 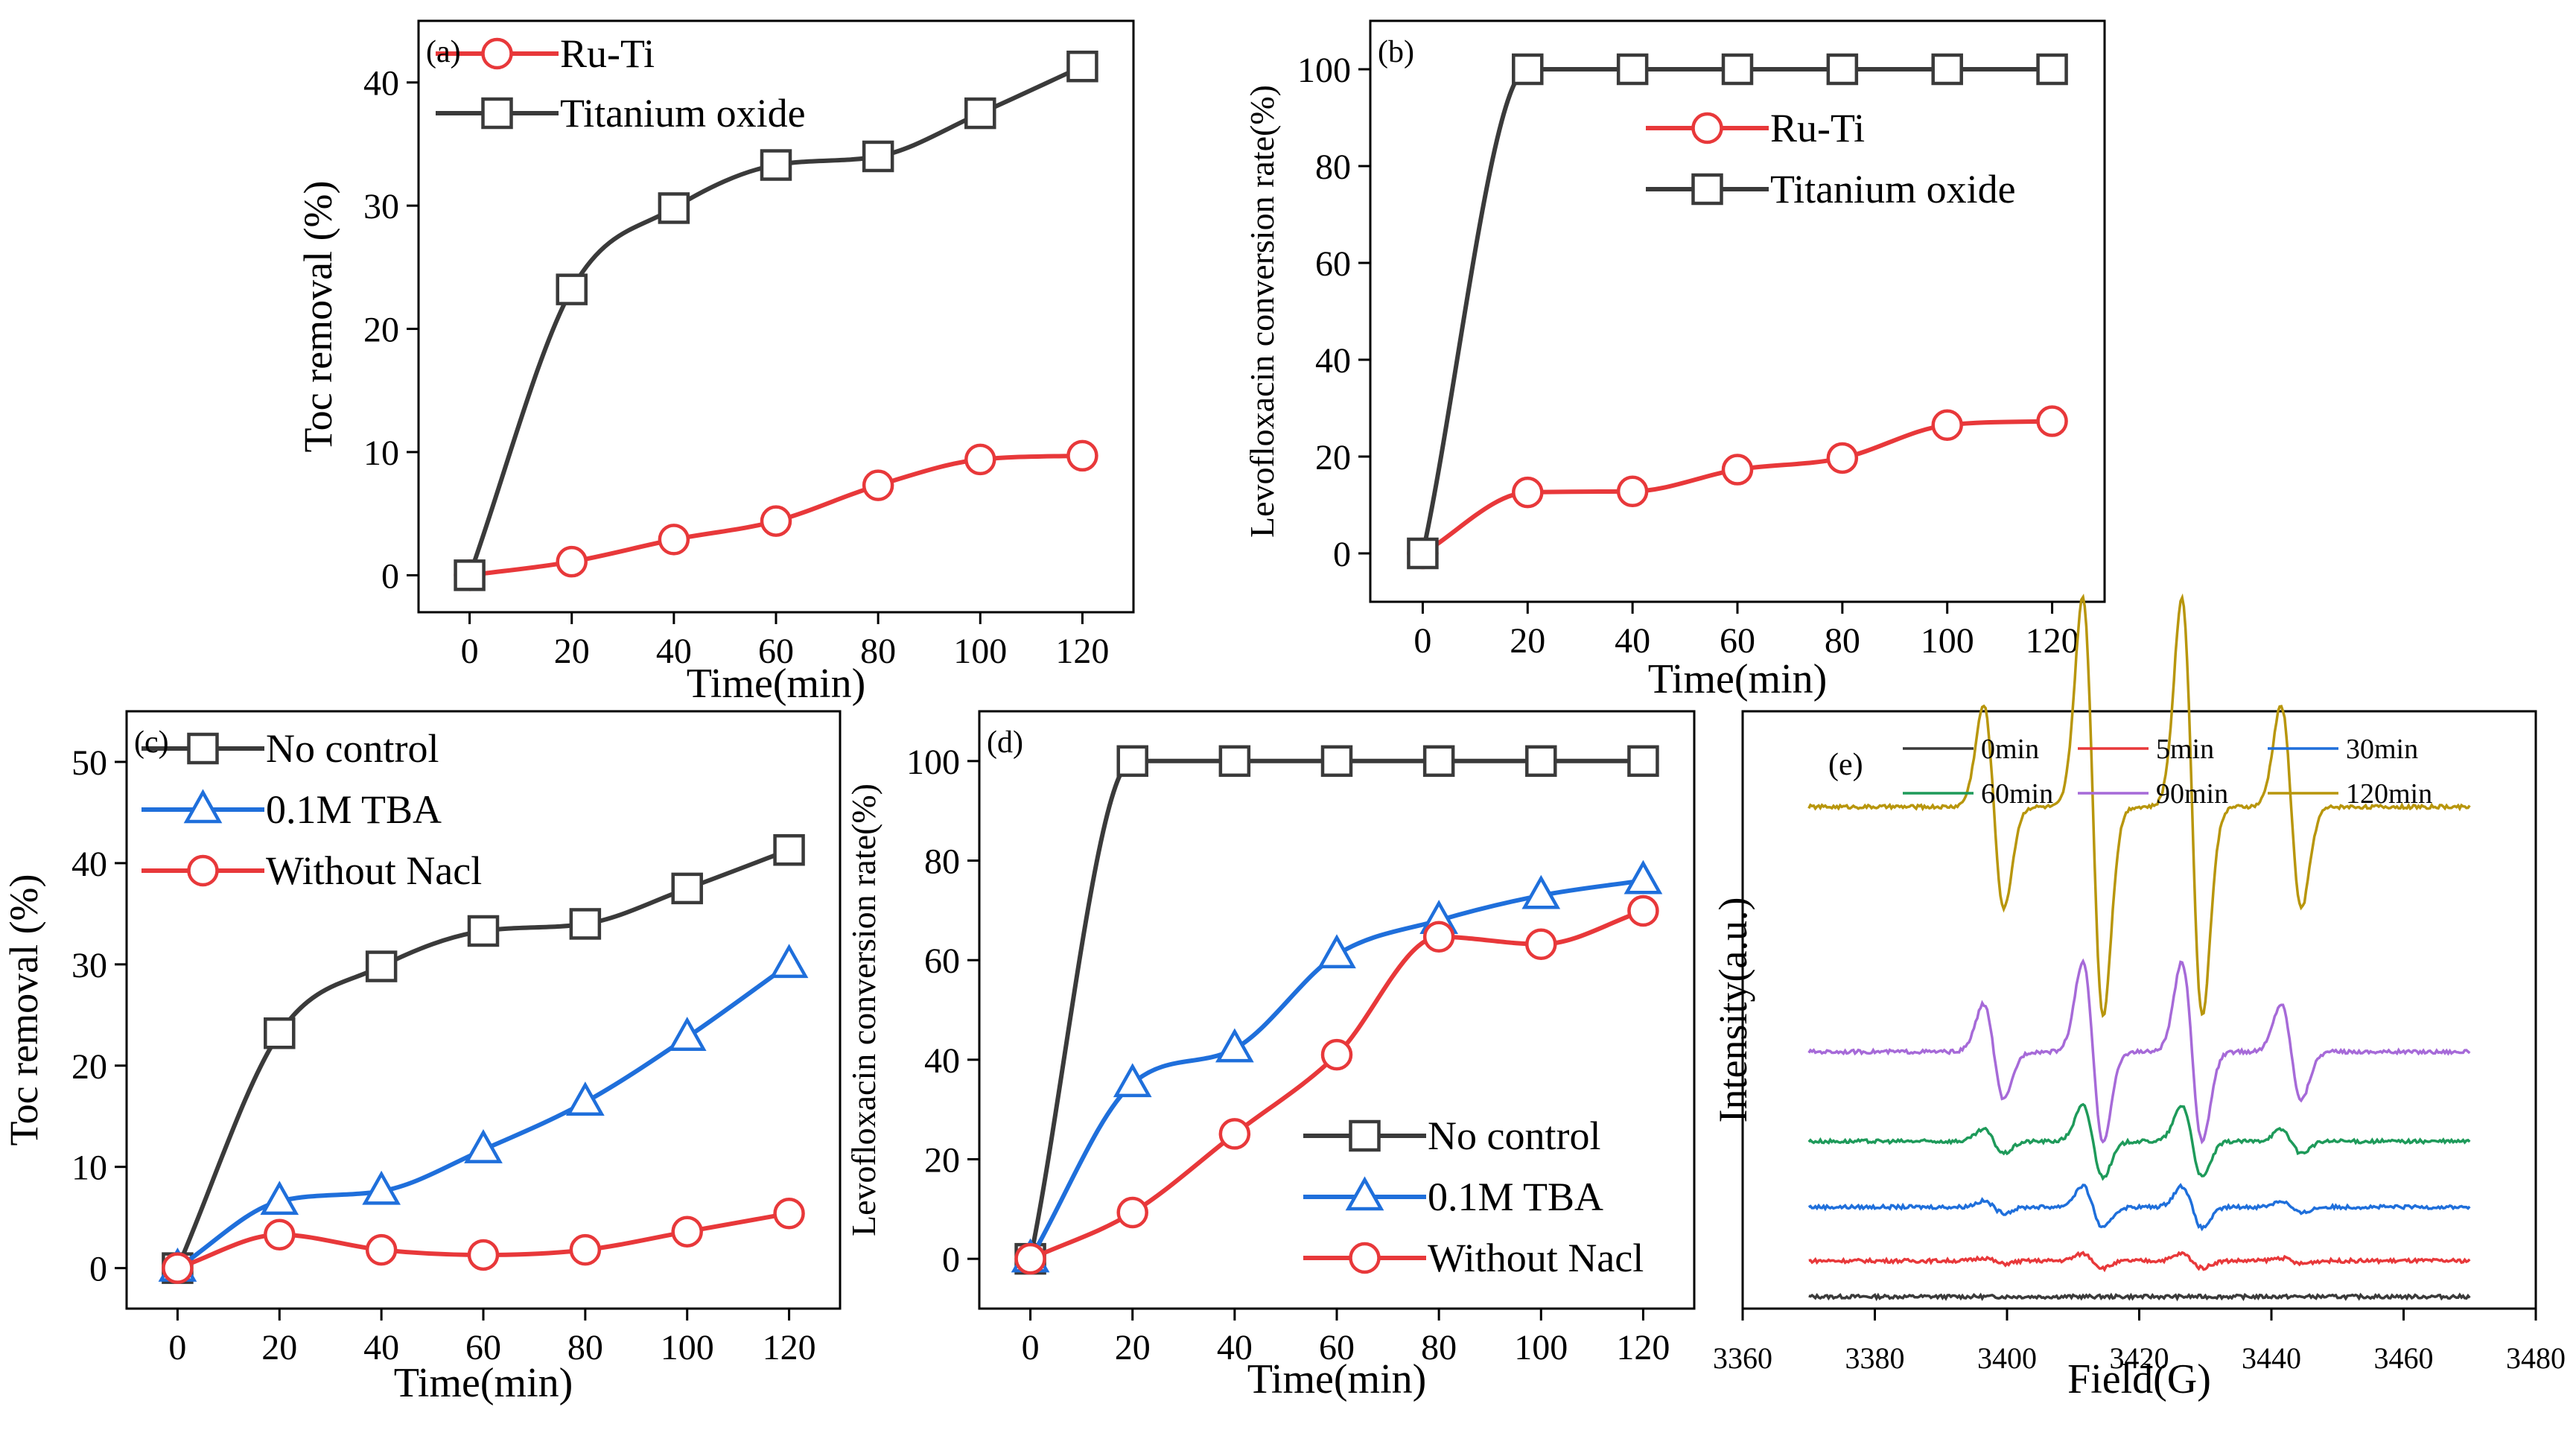 What do you see at coordinates (2139, 1262) in the screenshot?
I see `spectrum-5min` at bounding box center [2139, 1262].